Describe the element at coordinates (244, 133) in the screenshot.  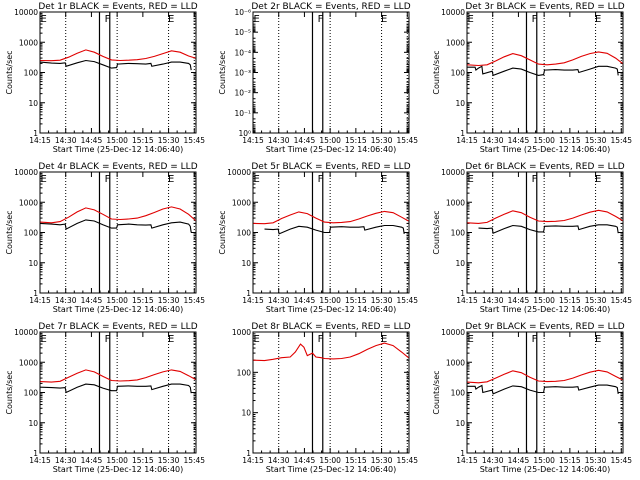
I see `y-tick-label: 10⁰` at that location.